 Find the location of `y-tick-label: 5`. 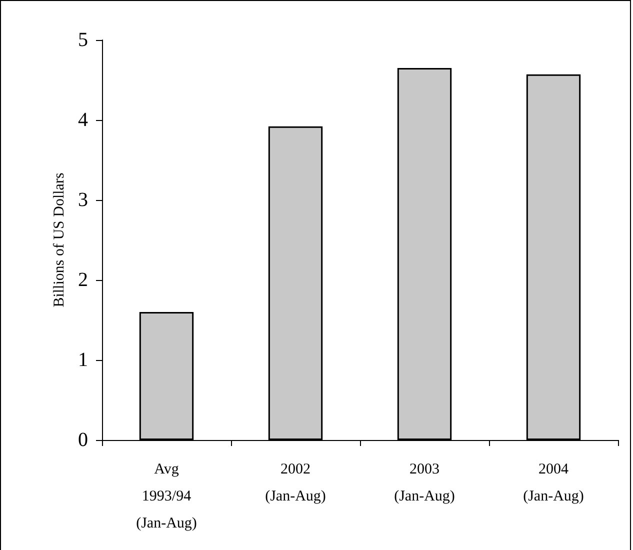

y-tick-label: 5 is located at coordinates (83, 40).